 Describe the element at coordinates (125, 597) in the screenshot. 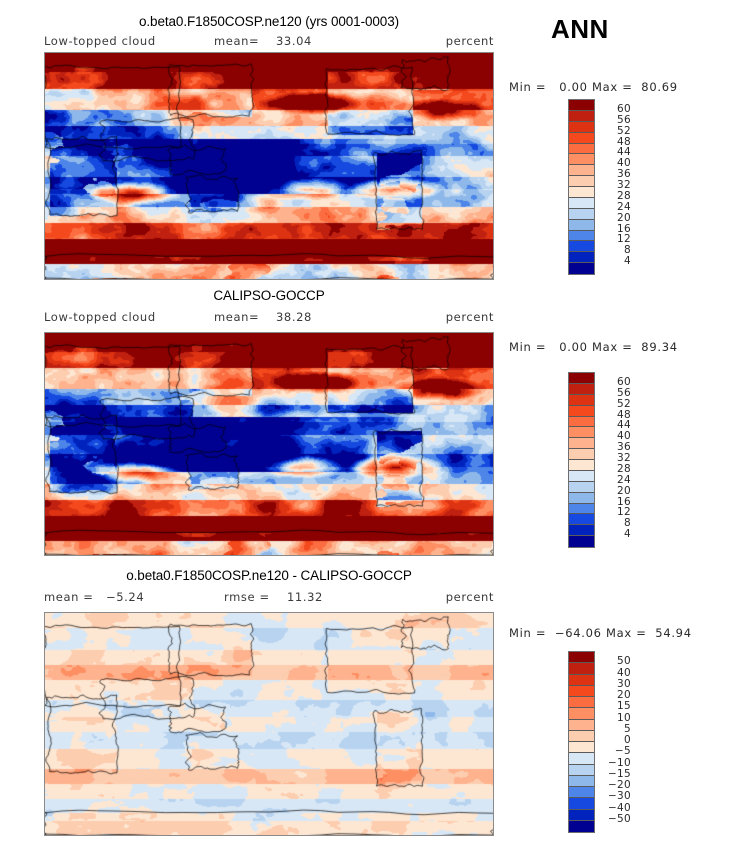

I see `panel-difference-mean-value: −5.24` at that location.